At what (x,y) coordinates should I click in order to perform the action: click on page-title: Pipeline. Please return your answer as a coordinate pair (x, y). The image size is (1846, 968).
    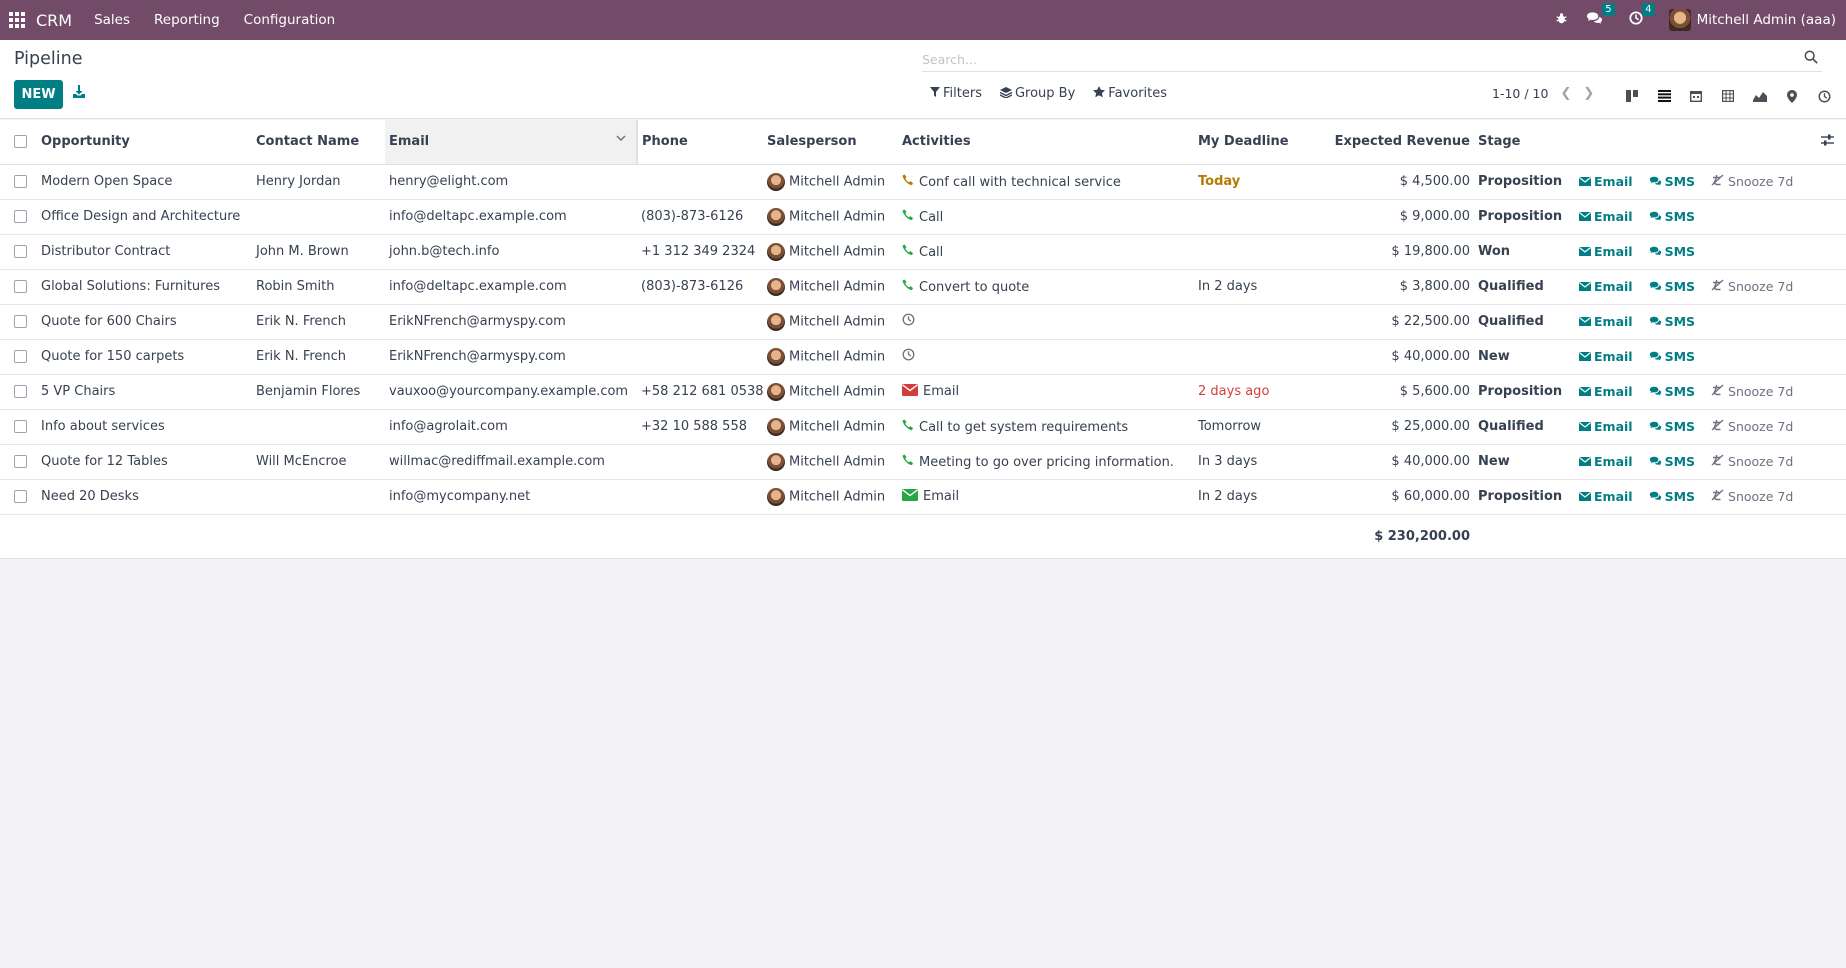
    Looking at the image, I should click on (48, 59).